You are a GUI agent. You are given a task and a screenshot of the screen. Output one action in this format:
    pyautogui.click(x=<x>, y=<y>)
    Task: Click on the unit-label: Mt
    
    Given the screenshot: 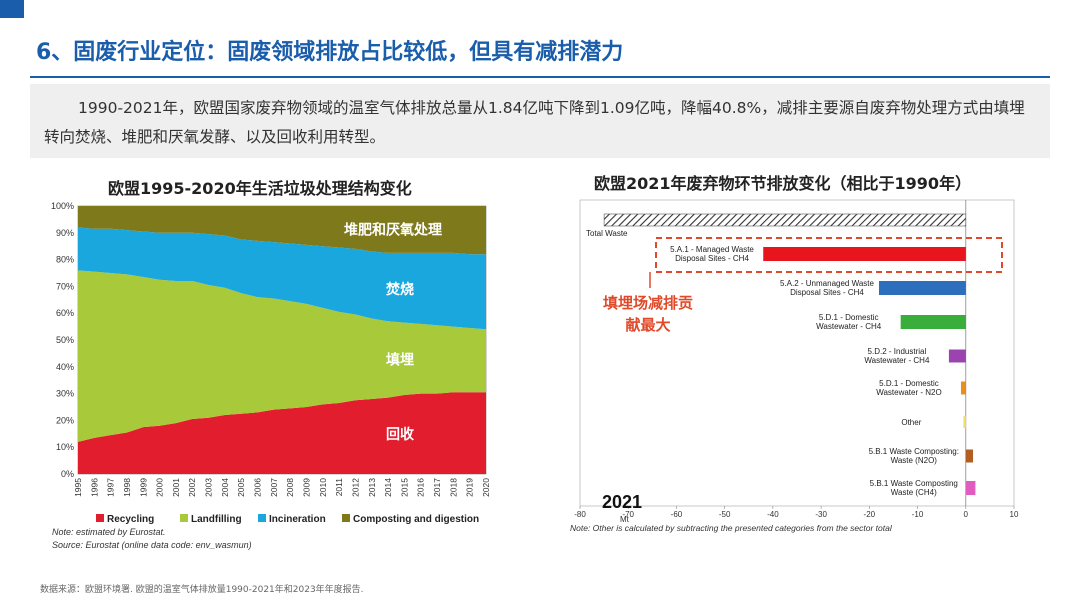 What is the action you would take?
    pyautogui.click(x=625, y=519)
    